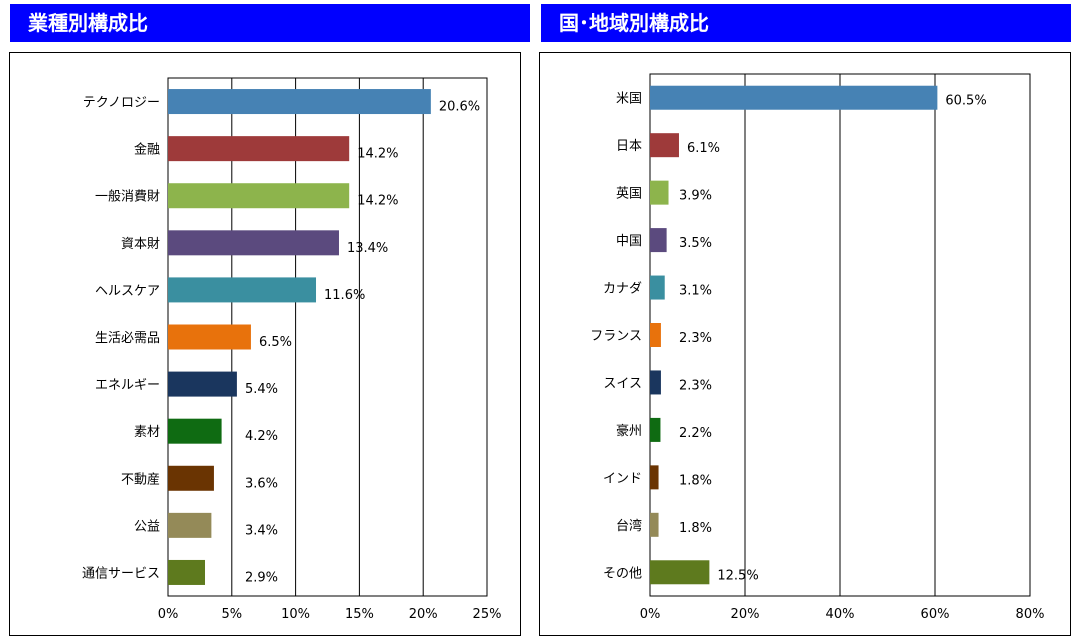 This screenshot has width=1078, height=642. I want to click on region-x-tick-label: 0%, so click(650, 614).